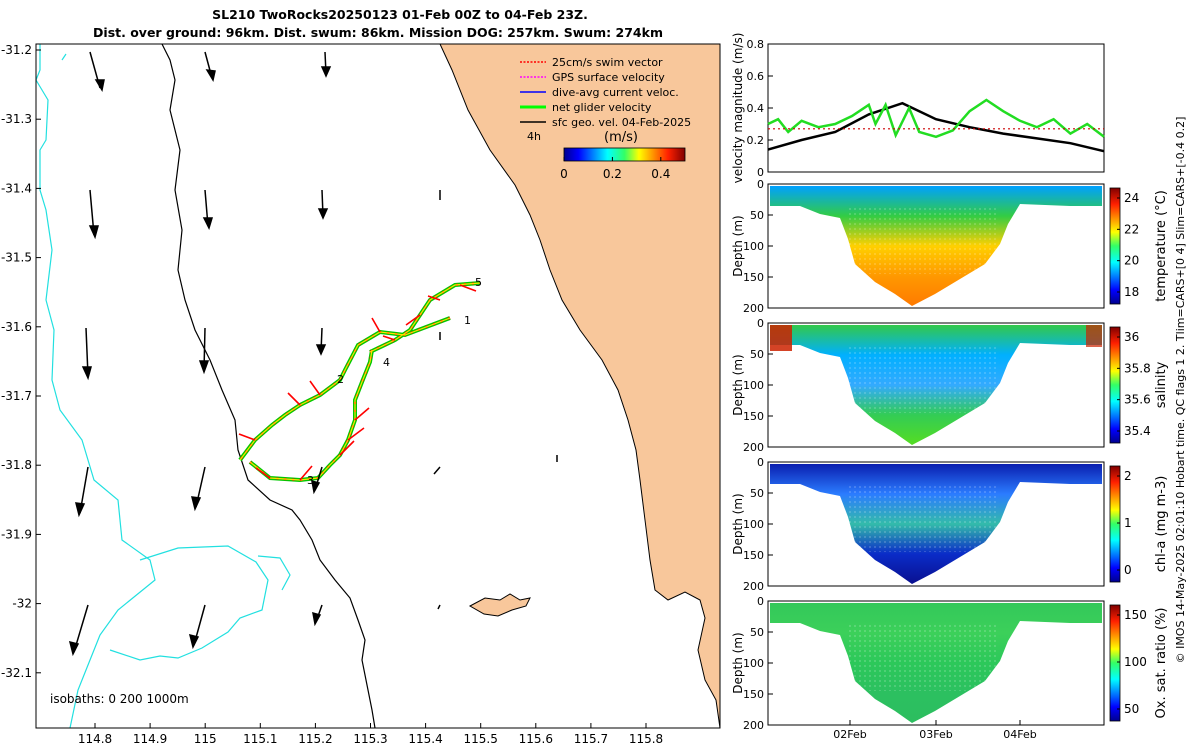 Image resolution: width=1200 pixels, height=750 pixels. Describe the element at coordinates (499, 605) in the screenshot. I see `land-island` at that location.